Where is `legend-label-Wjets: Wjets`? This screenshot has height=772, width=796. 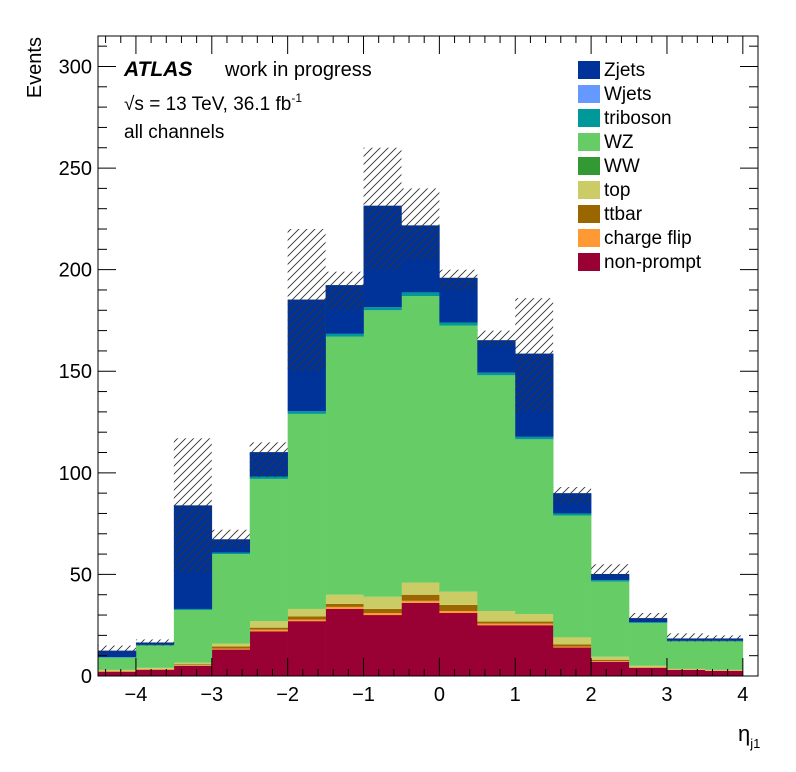 legend-label-Wjets: Wjets is located at coordinates (628, 94).